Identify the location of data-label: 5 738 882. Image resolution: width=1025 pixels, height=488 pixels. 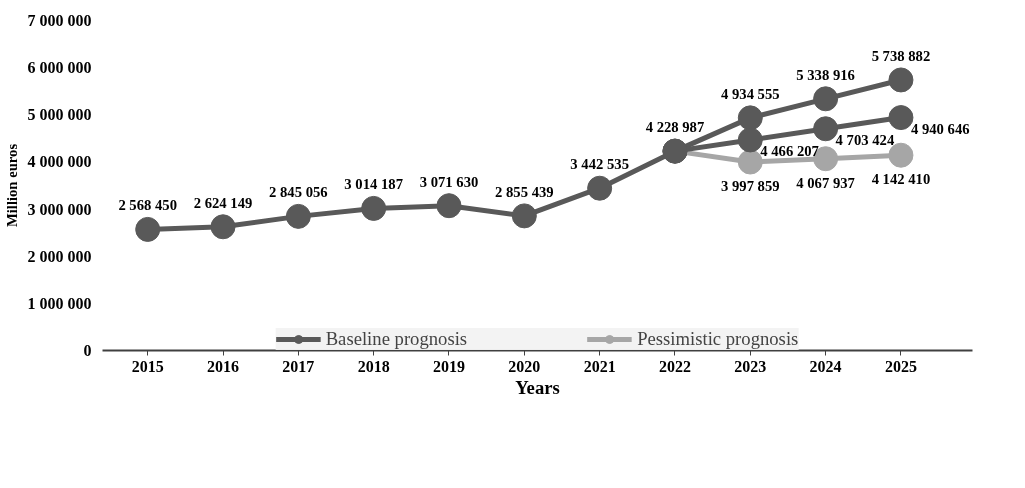
(901, 55).